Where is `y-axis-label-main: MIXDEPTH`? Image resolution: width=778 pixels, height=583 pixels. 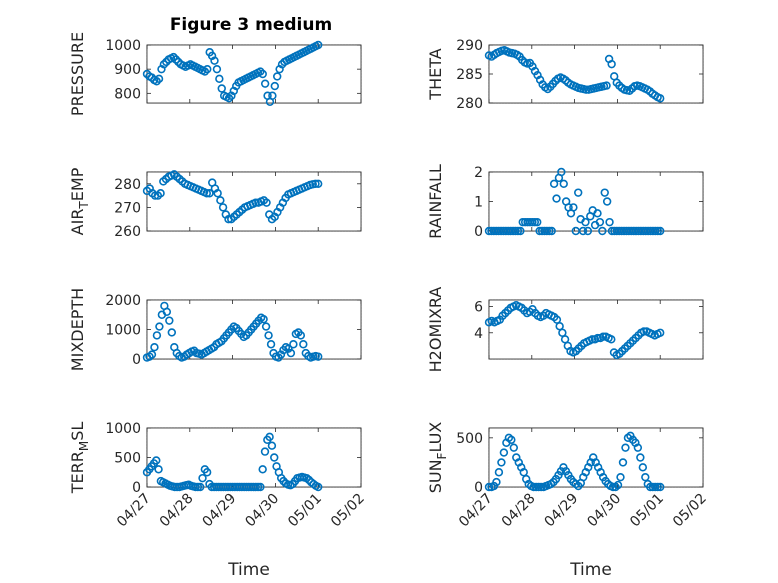
y-axis-label-main: MIXDEPTH is located at coordinates (77, 329).